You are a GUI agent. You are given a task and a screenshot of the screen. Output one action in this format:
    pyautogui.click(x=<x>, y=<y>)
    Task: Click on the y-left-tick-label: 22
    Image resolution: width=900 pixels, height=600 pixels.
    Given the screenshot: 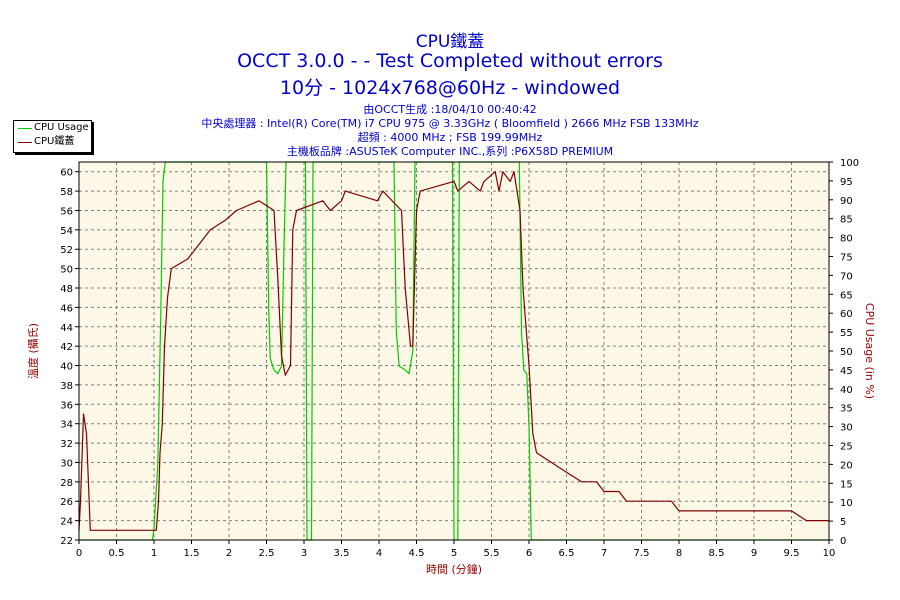 What is the action you would take?
    pyautogui.click(x=66, y=541)
    